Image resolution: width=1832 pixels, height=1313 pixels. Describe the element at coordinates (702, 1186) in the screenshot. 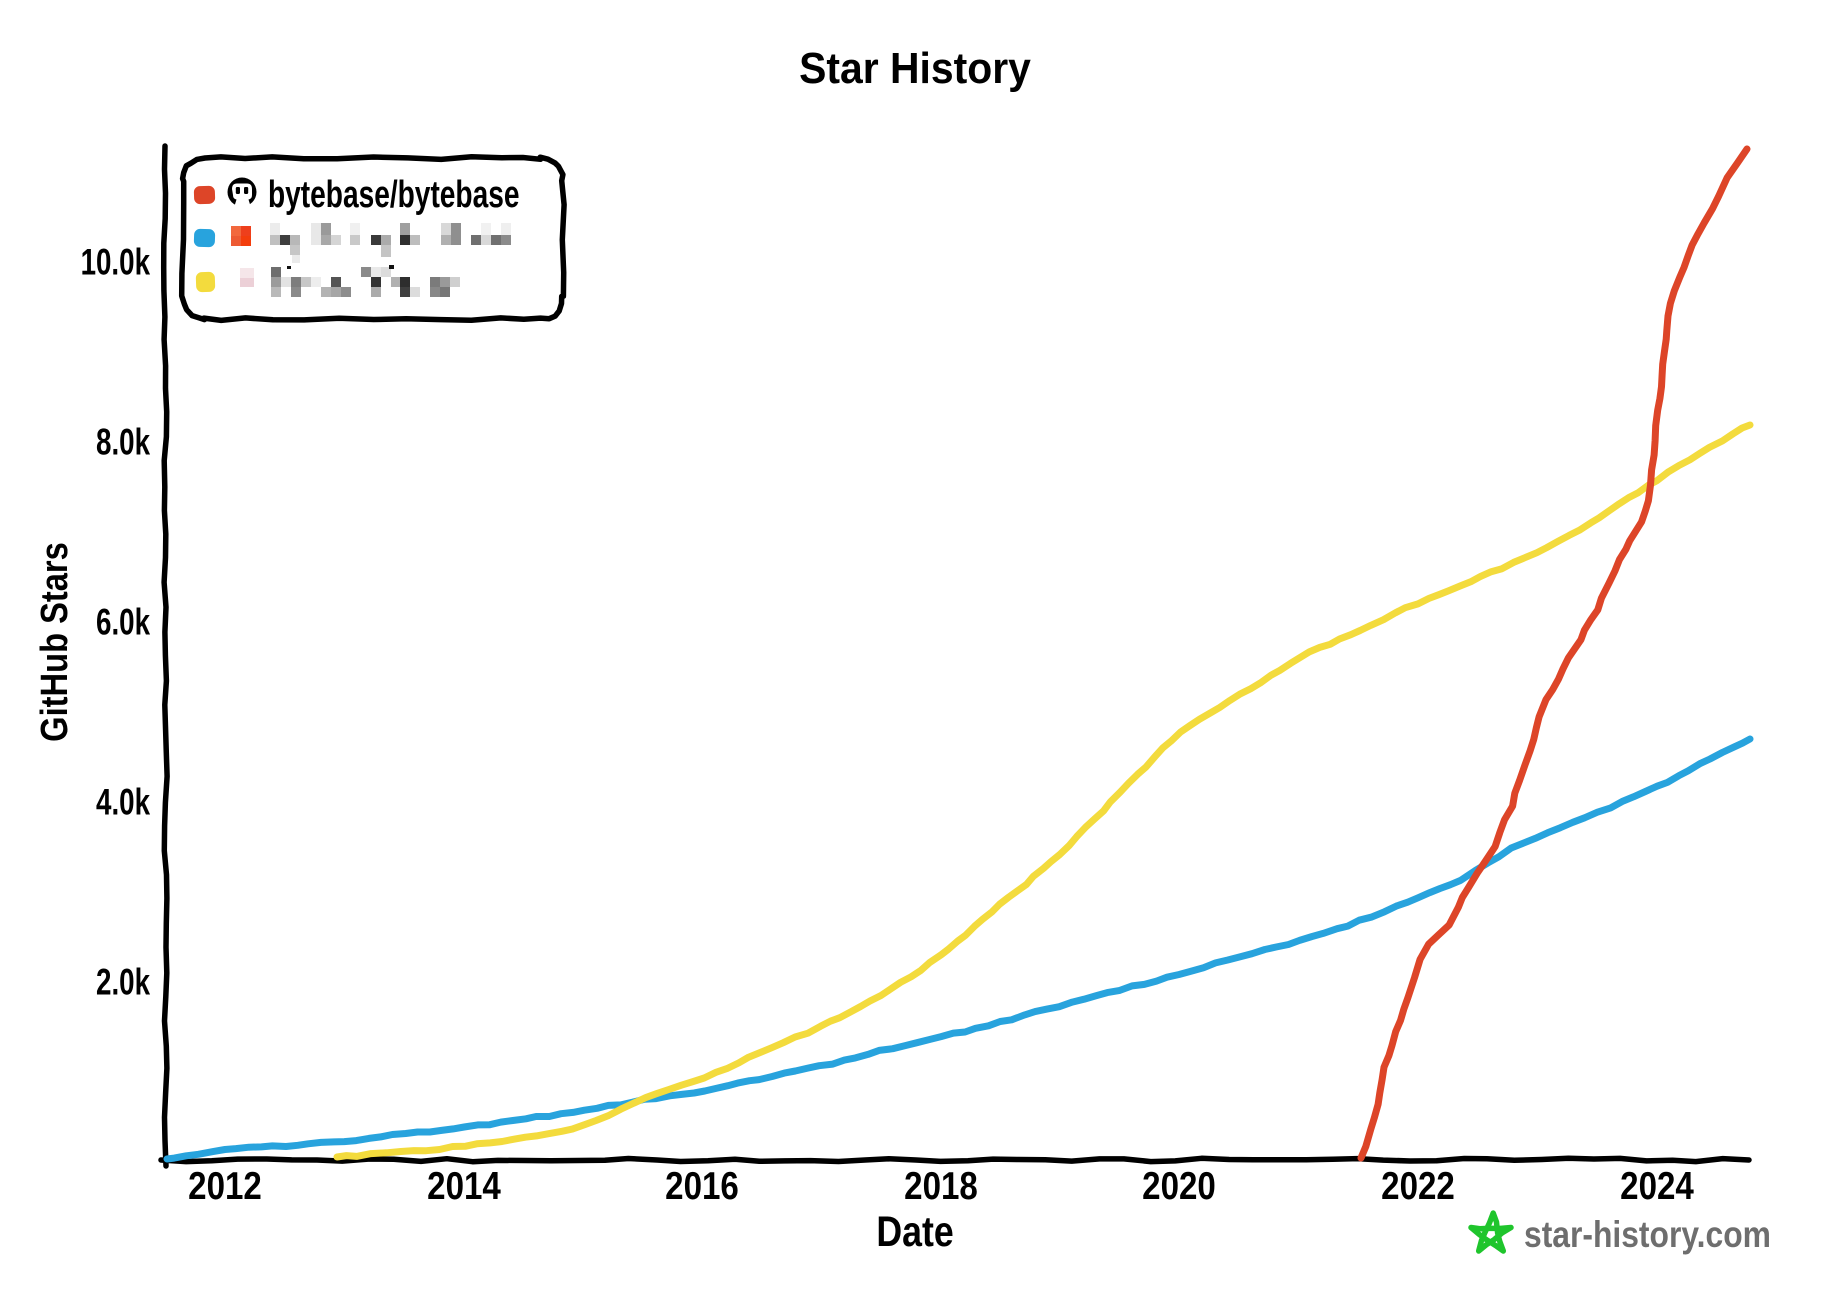

I see `svg-text: 2016` at that location.